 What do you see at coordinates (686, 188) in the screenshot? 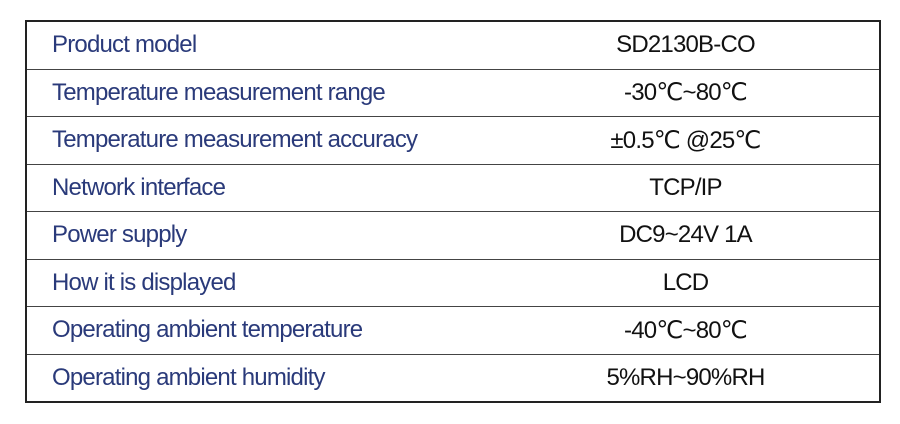
I see `spec-value: TCP/IP` at bounding box center [686, 188].